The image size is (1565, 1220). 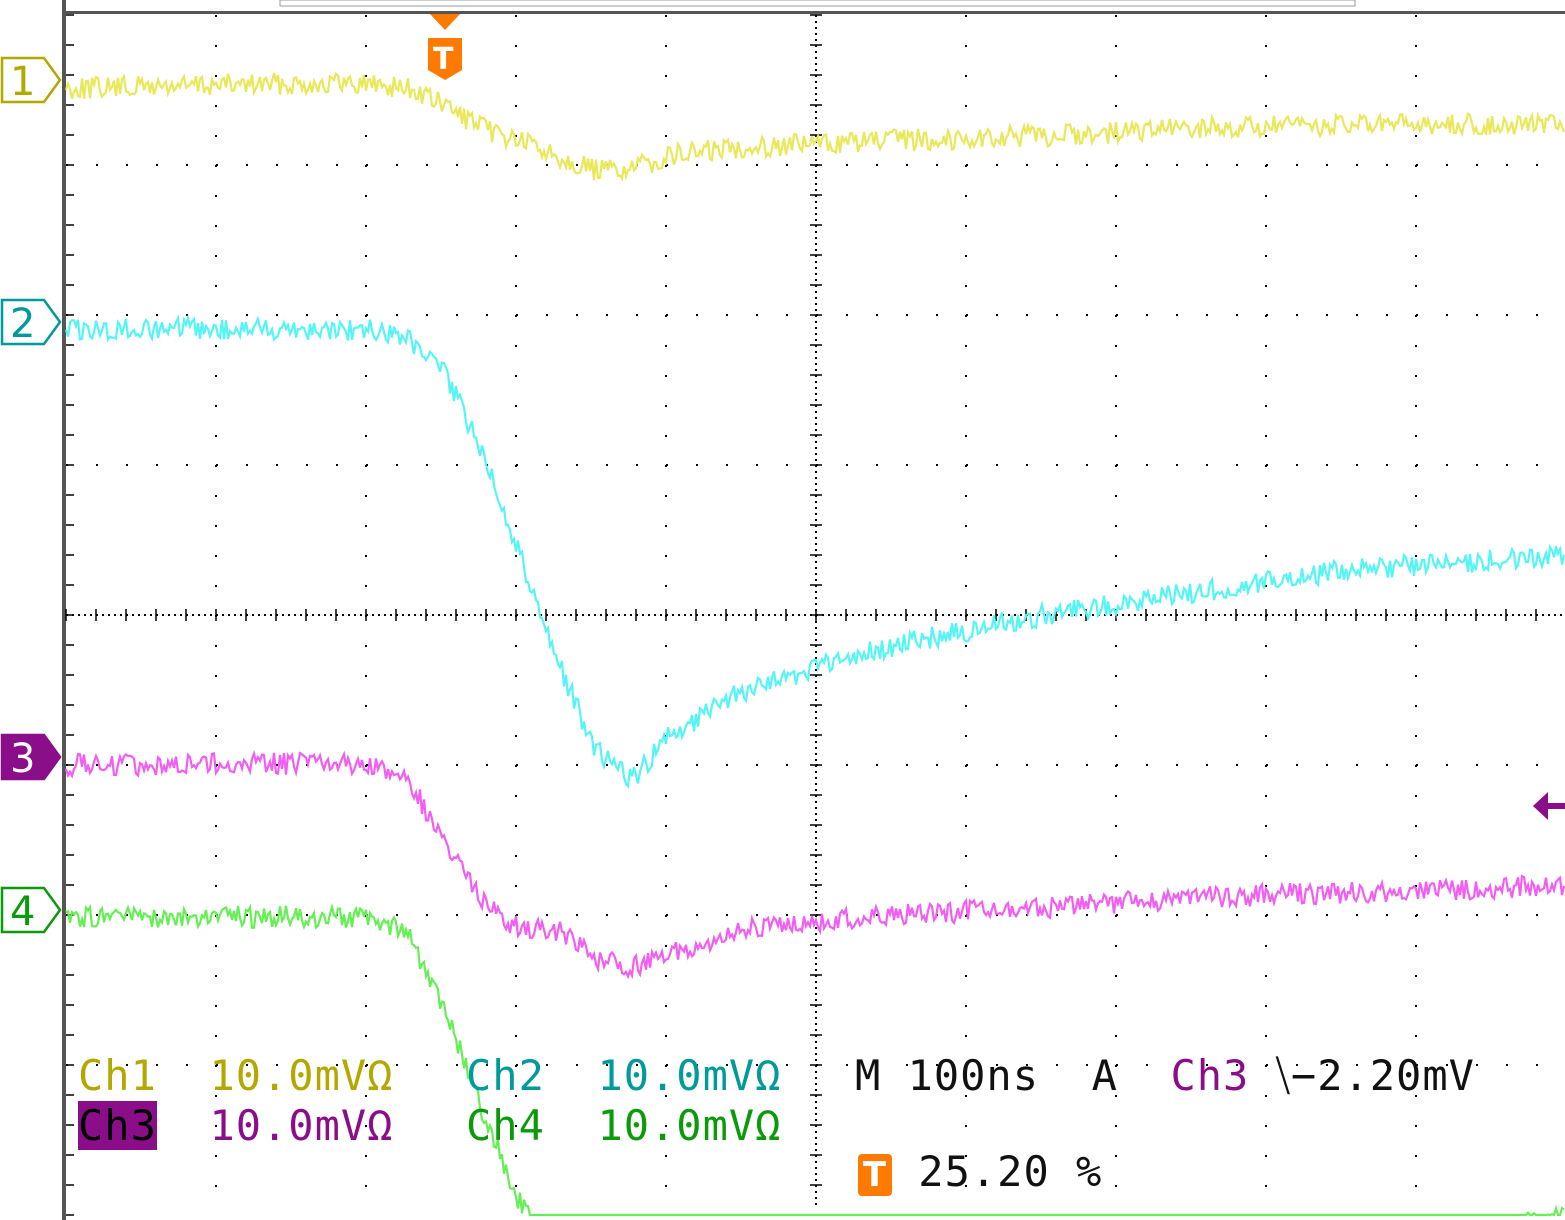 What do you see at coordinates (443, 59) in the screenshot?
I see `trigger-position-marker-label: T` at bounding box center [443, 59].